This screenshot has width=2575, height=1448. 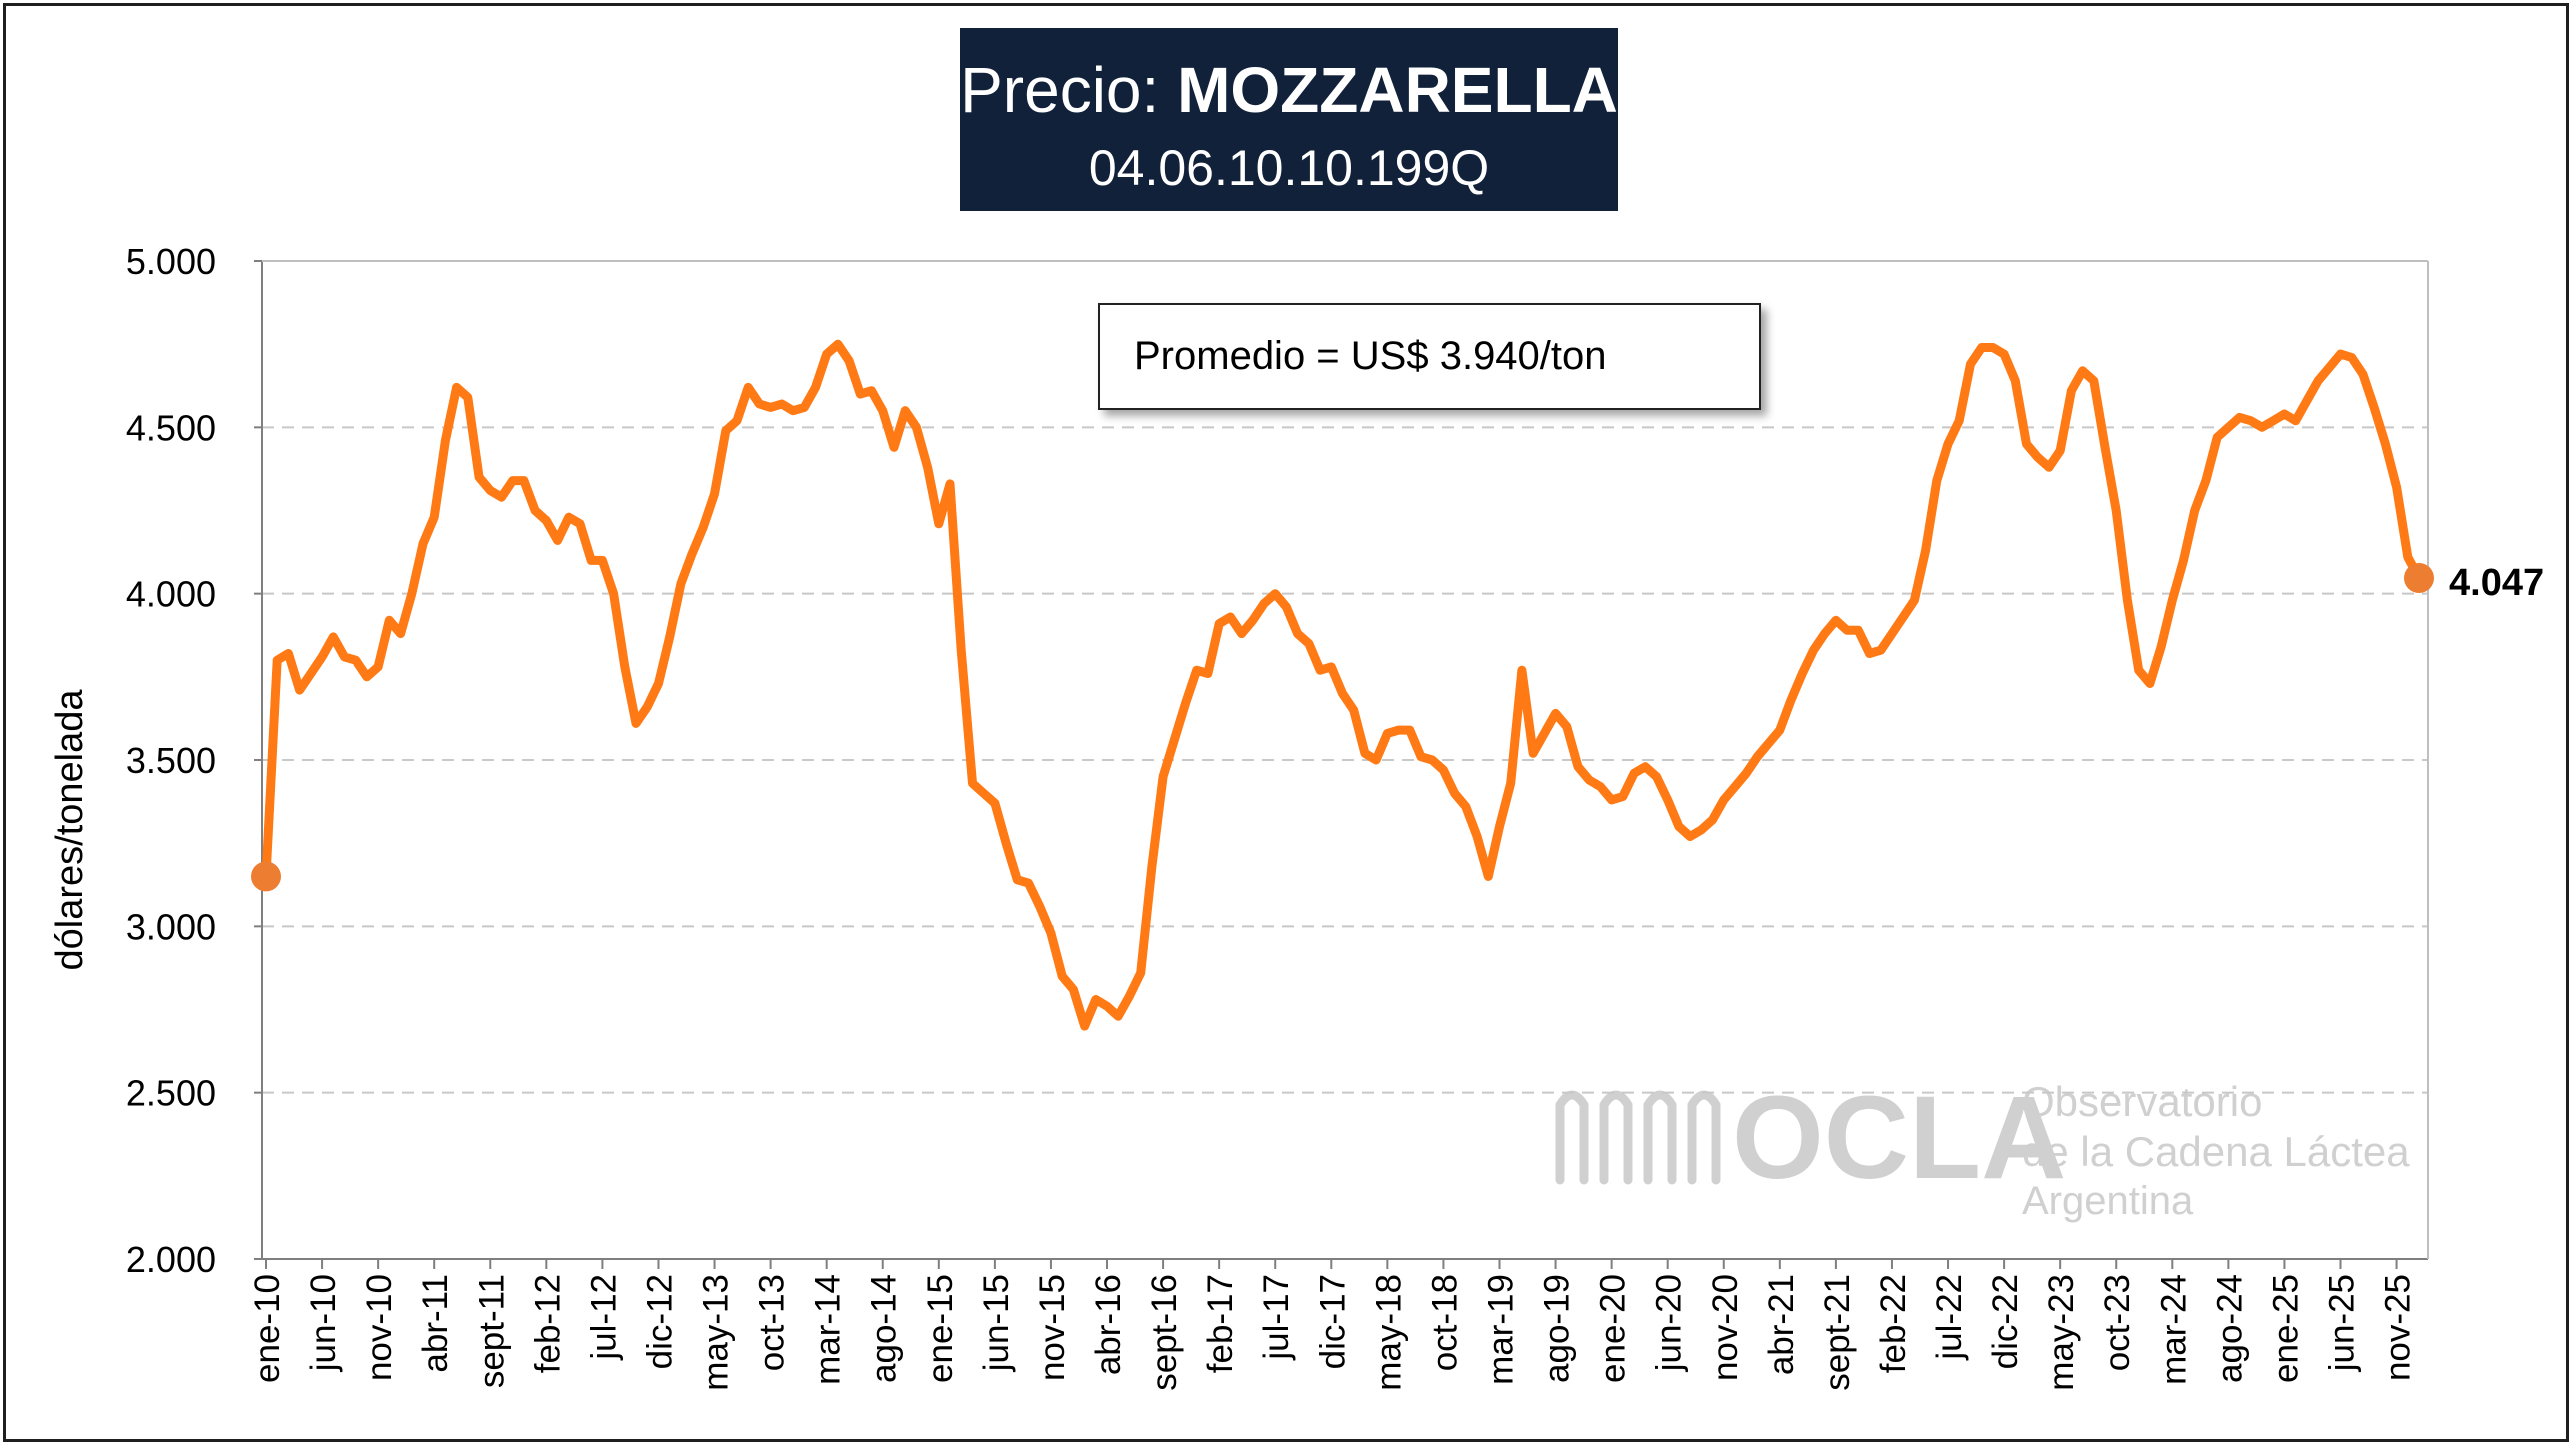 I want to click on x-tick-label: feb-12, so click(x=547, y=1323).